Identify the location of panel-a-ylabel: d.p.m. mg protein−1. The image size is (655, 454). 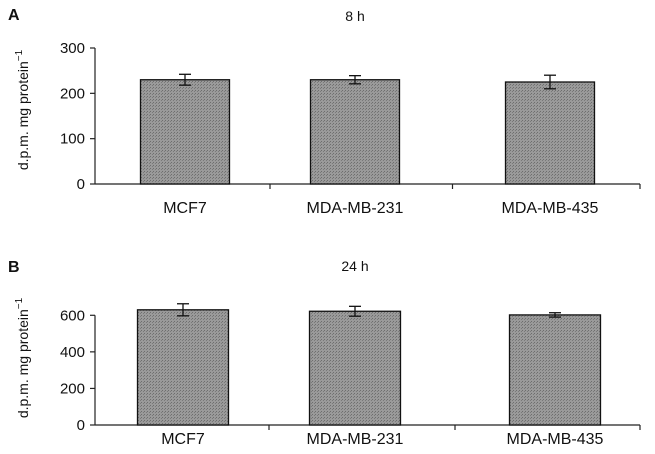
(22, 109).